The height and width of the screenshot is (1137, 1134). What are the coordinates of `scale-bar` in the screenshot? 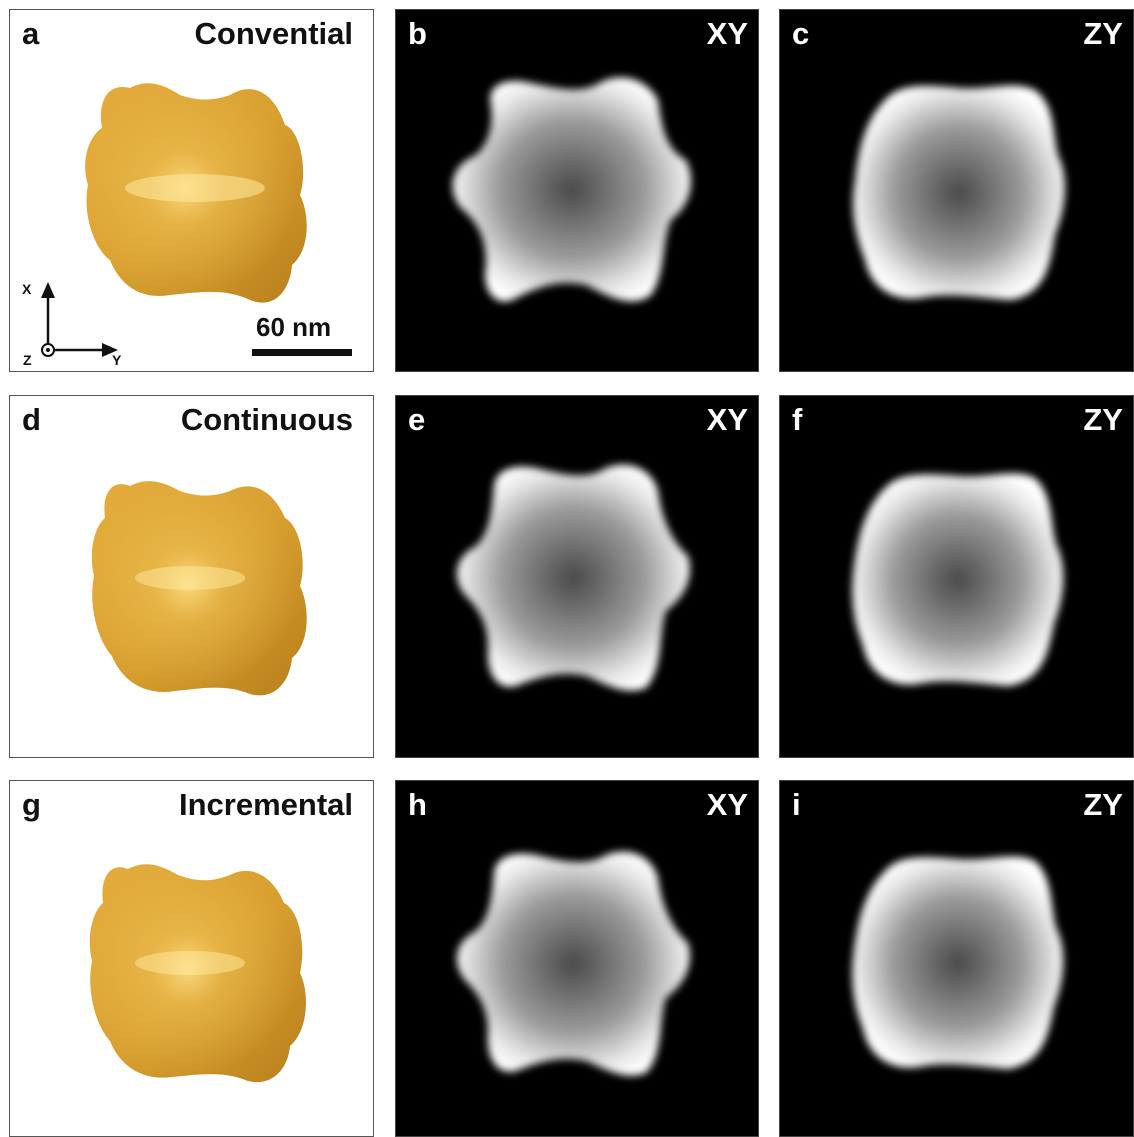 It's located at (302, 352).